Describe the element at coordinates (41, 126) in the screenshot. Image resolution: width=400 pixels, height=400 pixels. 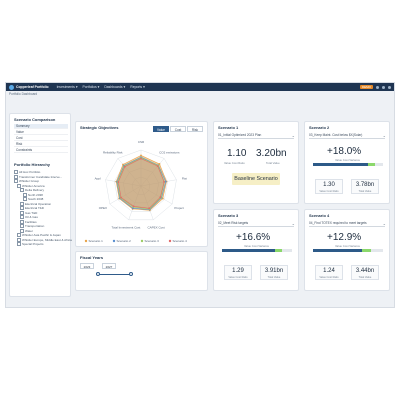
I see `nav-summary: Summary` at that location.